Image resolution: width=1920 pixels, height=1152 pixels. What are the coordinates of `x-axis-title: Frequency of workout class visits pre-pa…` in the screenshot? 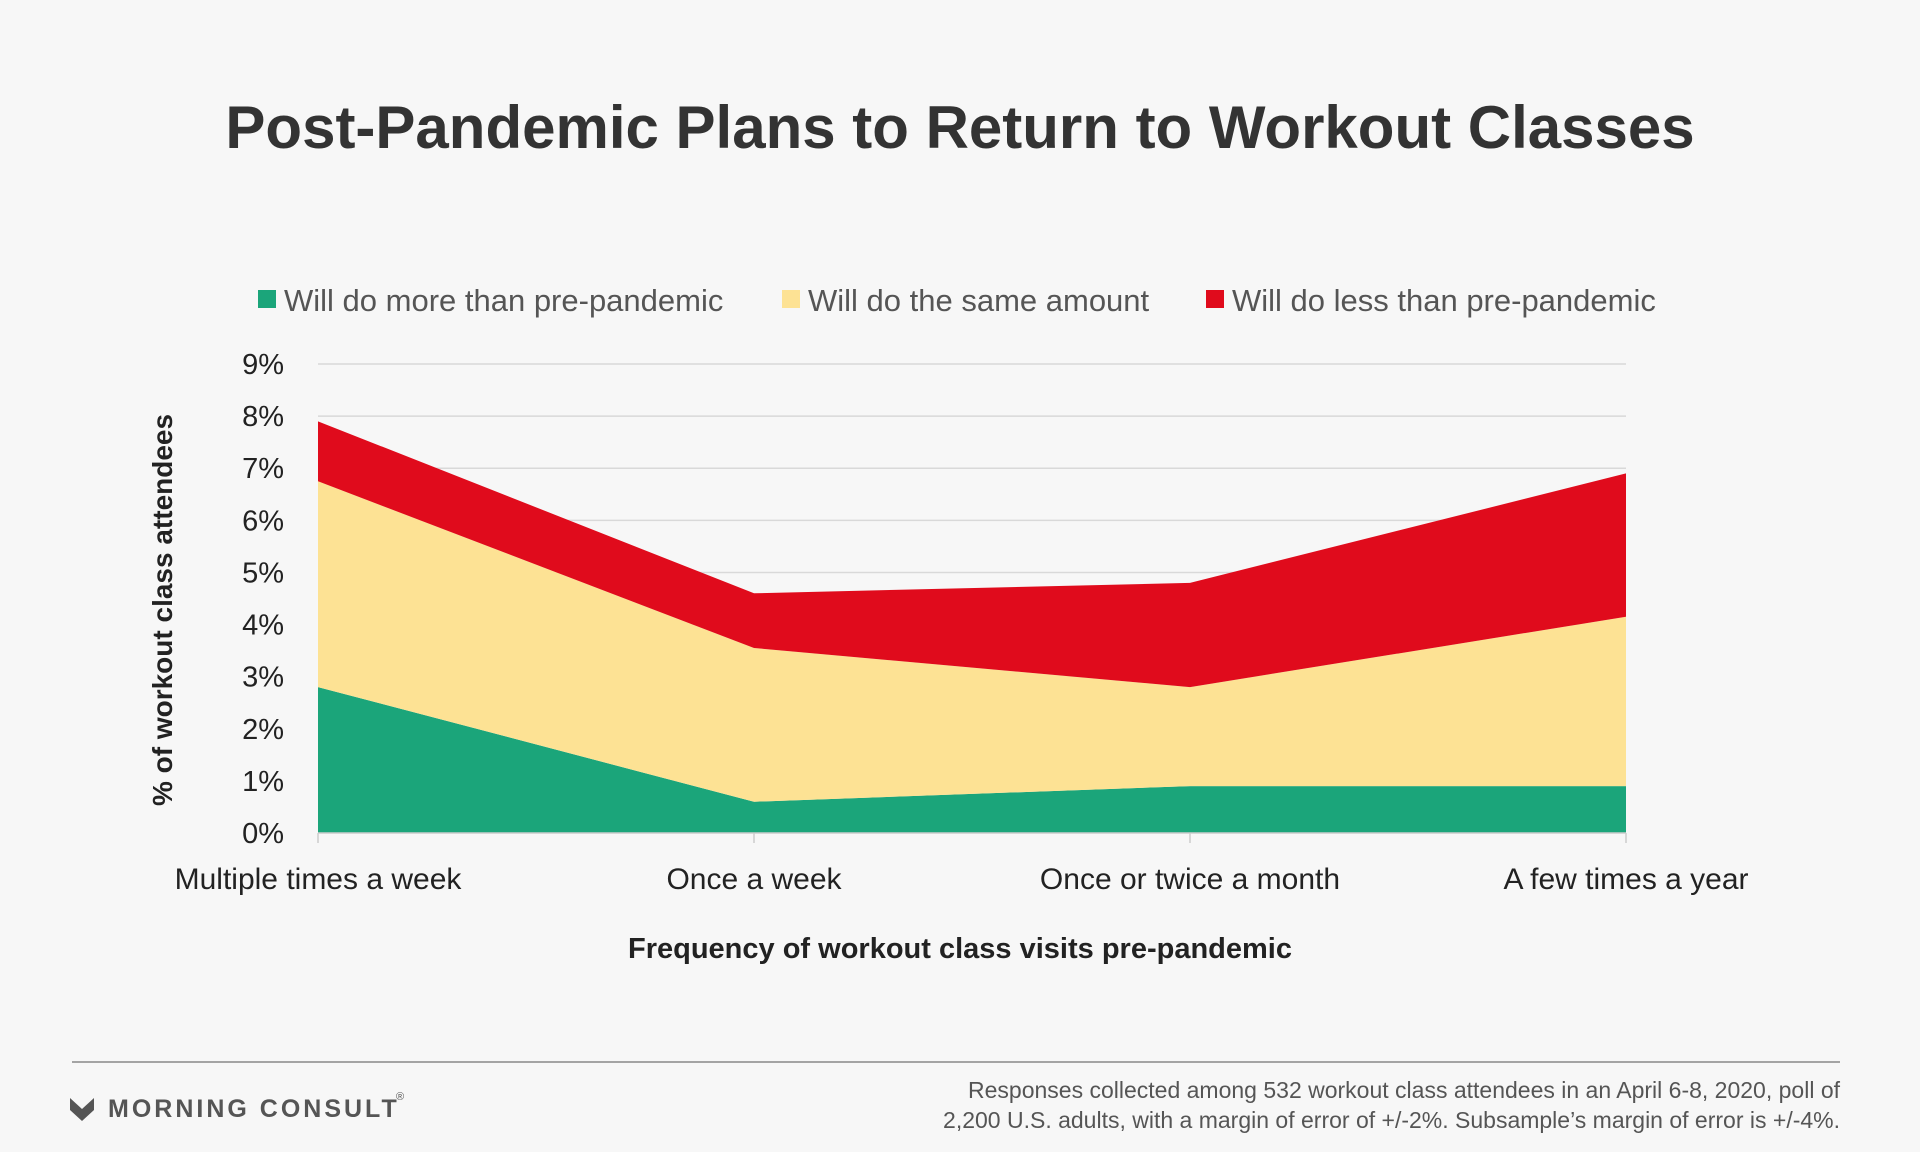 It's located at (960, 949).